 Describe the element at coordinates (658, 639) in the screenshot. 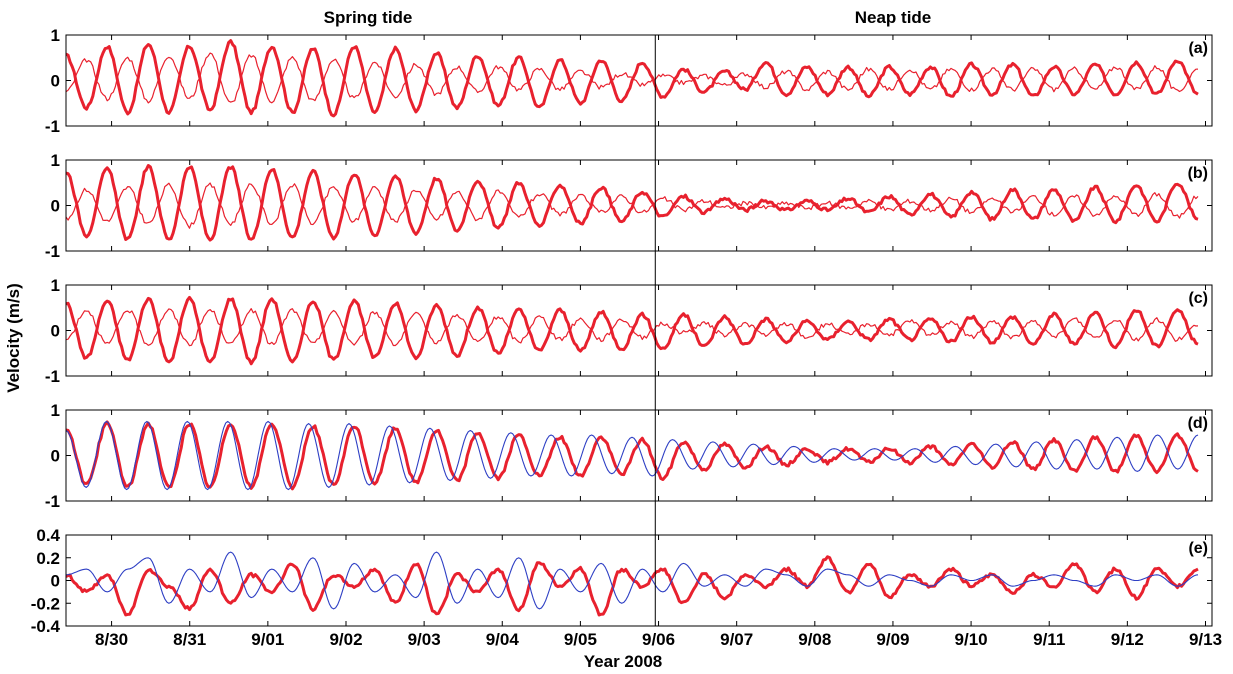

I see `x-tick-label: 9/06` at that location.